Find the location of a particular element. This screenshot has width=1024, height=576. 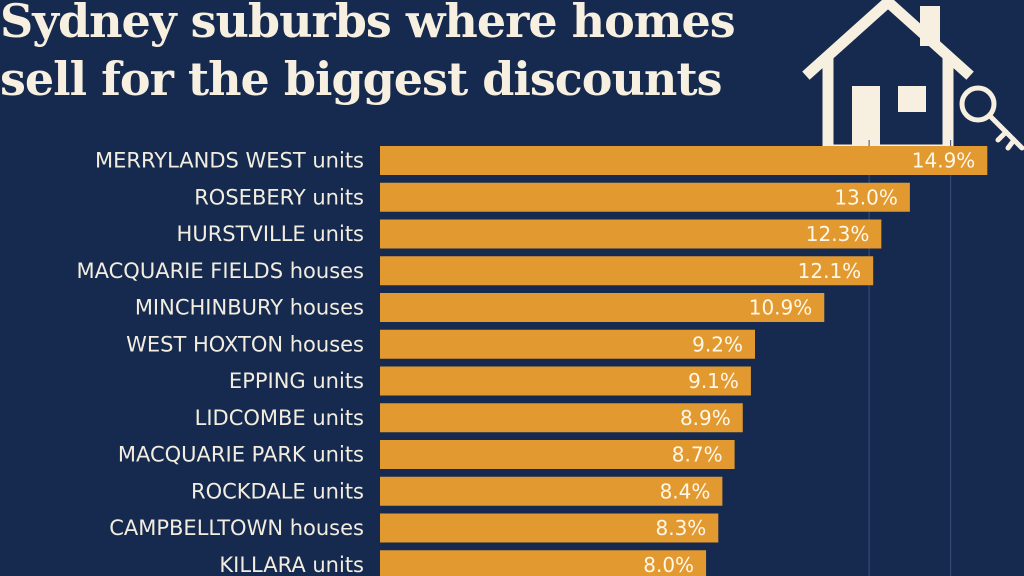

category-label-9: ROCKDALE units is located at coordinates (277, 491).